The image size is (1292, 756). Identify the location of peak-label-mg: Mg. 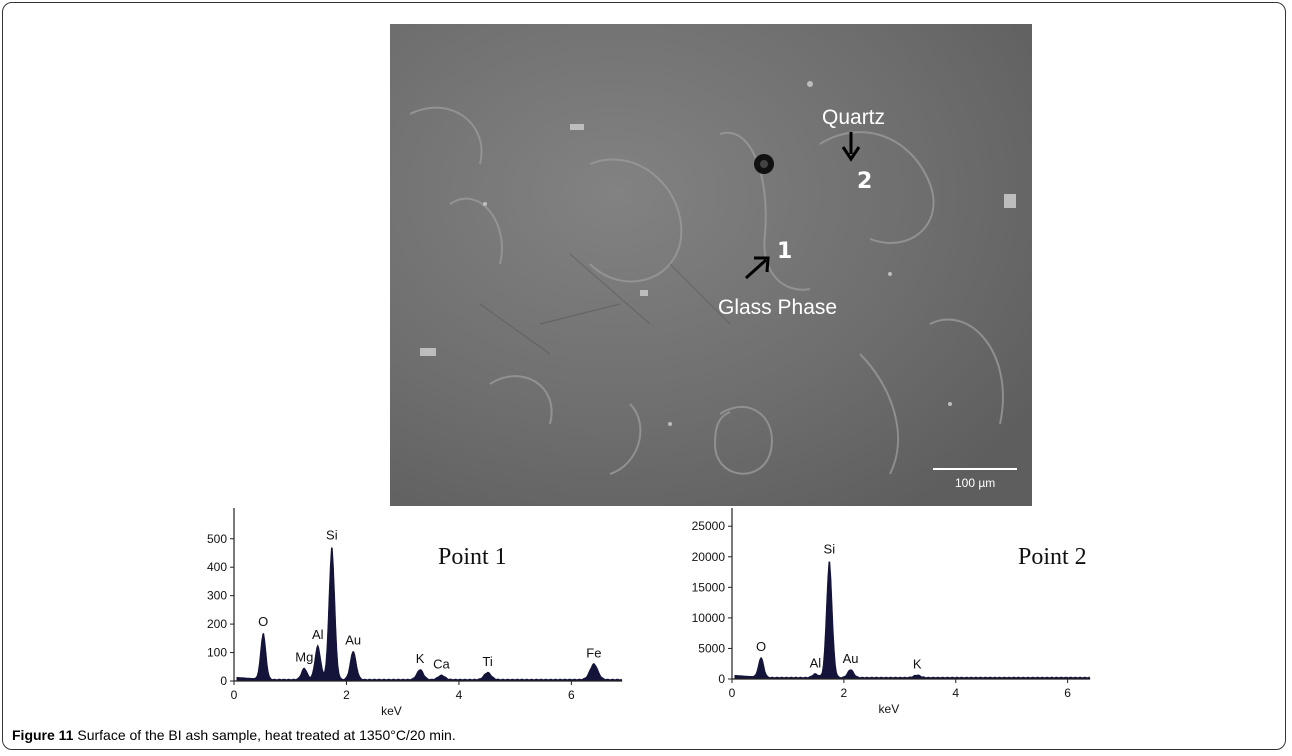
(304, 657).